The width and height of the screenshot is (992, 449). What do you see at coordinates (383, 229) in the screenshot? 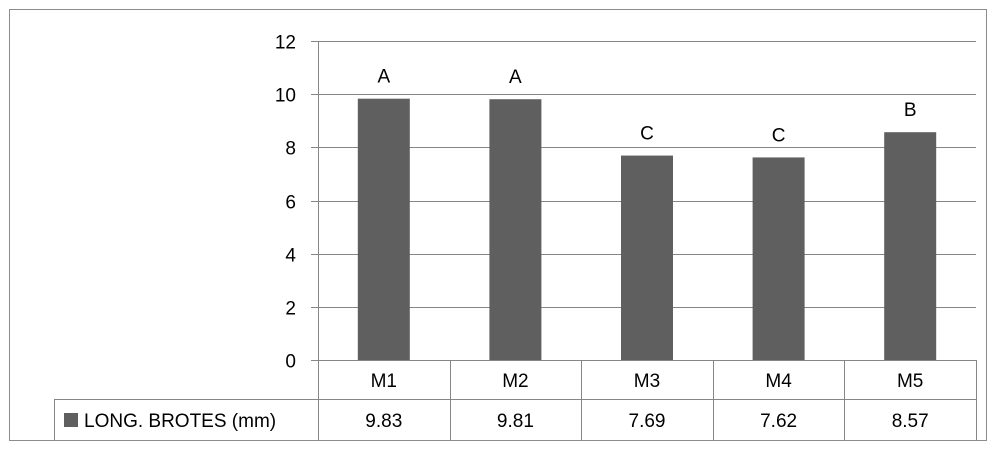
I see `bar-m1` at bounding box center [383, 229].